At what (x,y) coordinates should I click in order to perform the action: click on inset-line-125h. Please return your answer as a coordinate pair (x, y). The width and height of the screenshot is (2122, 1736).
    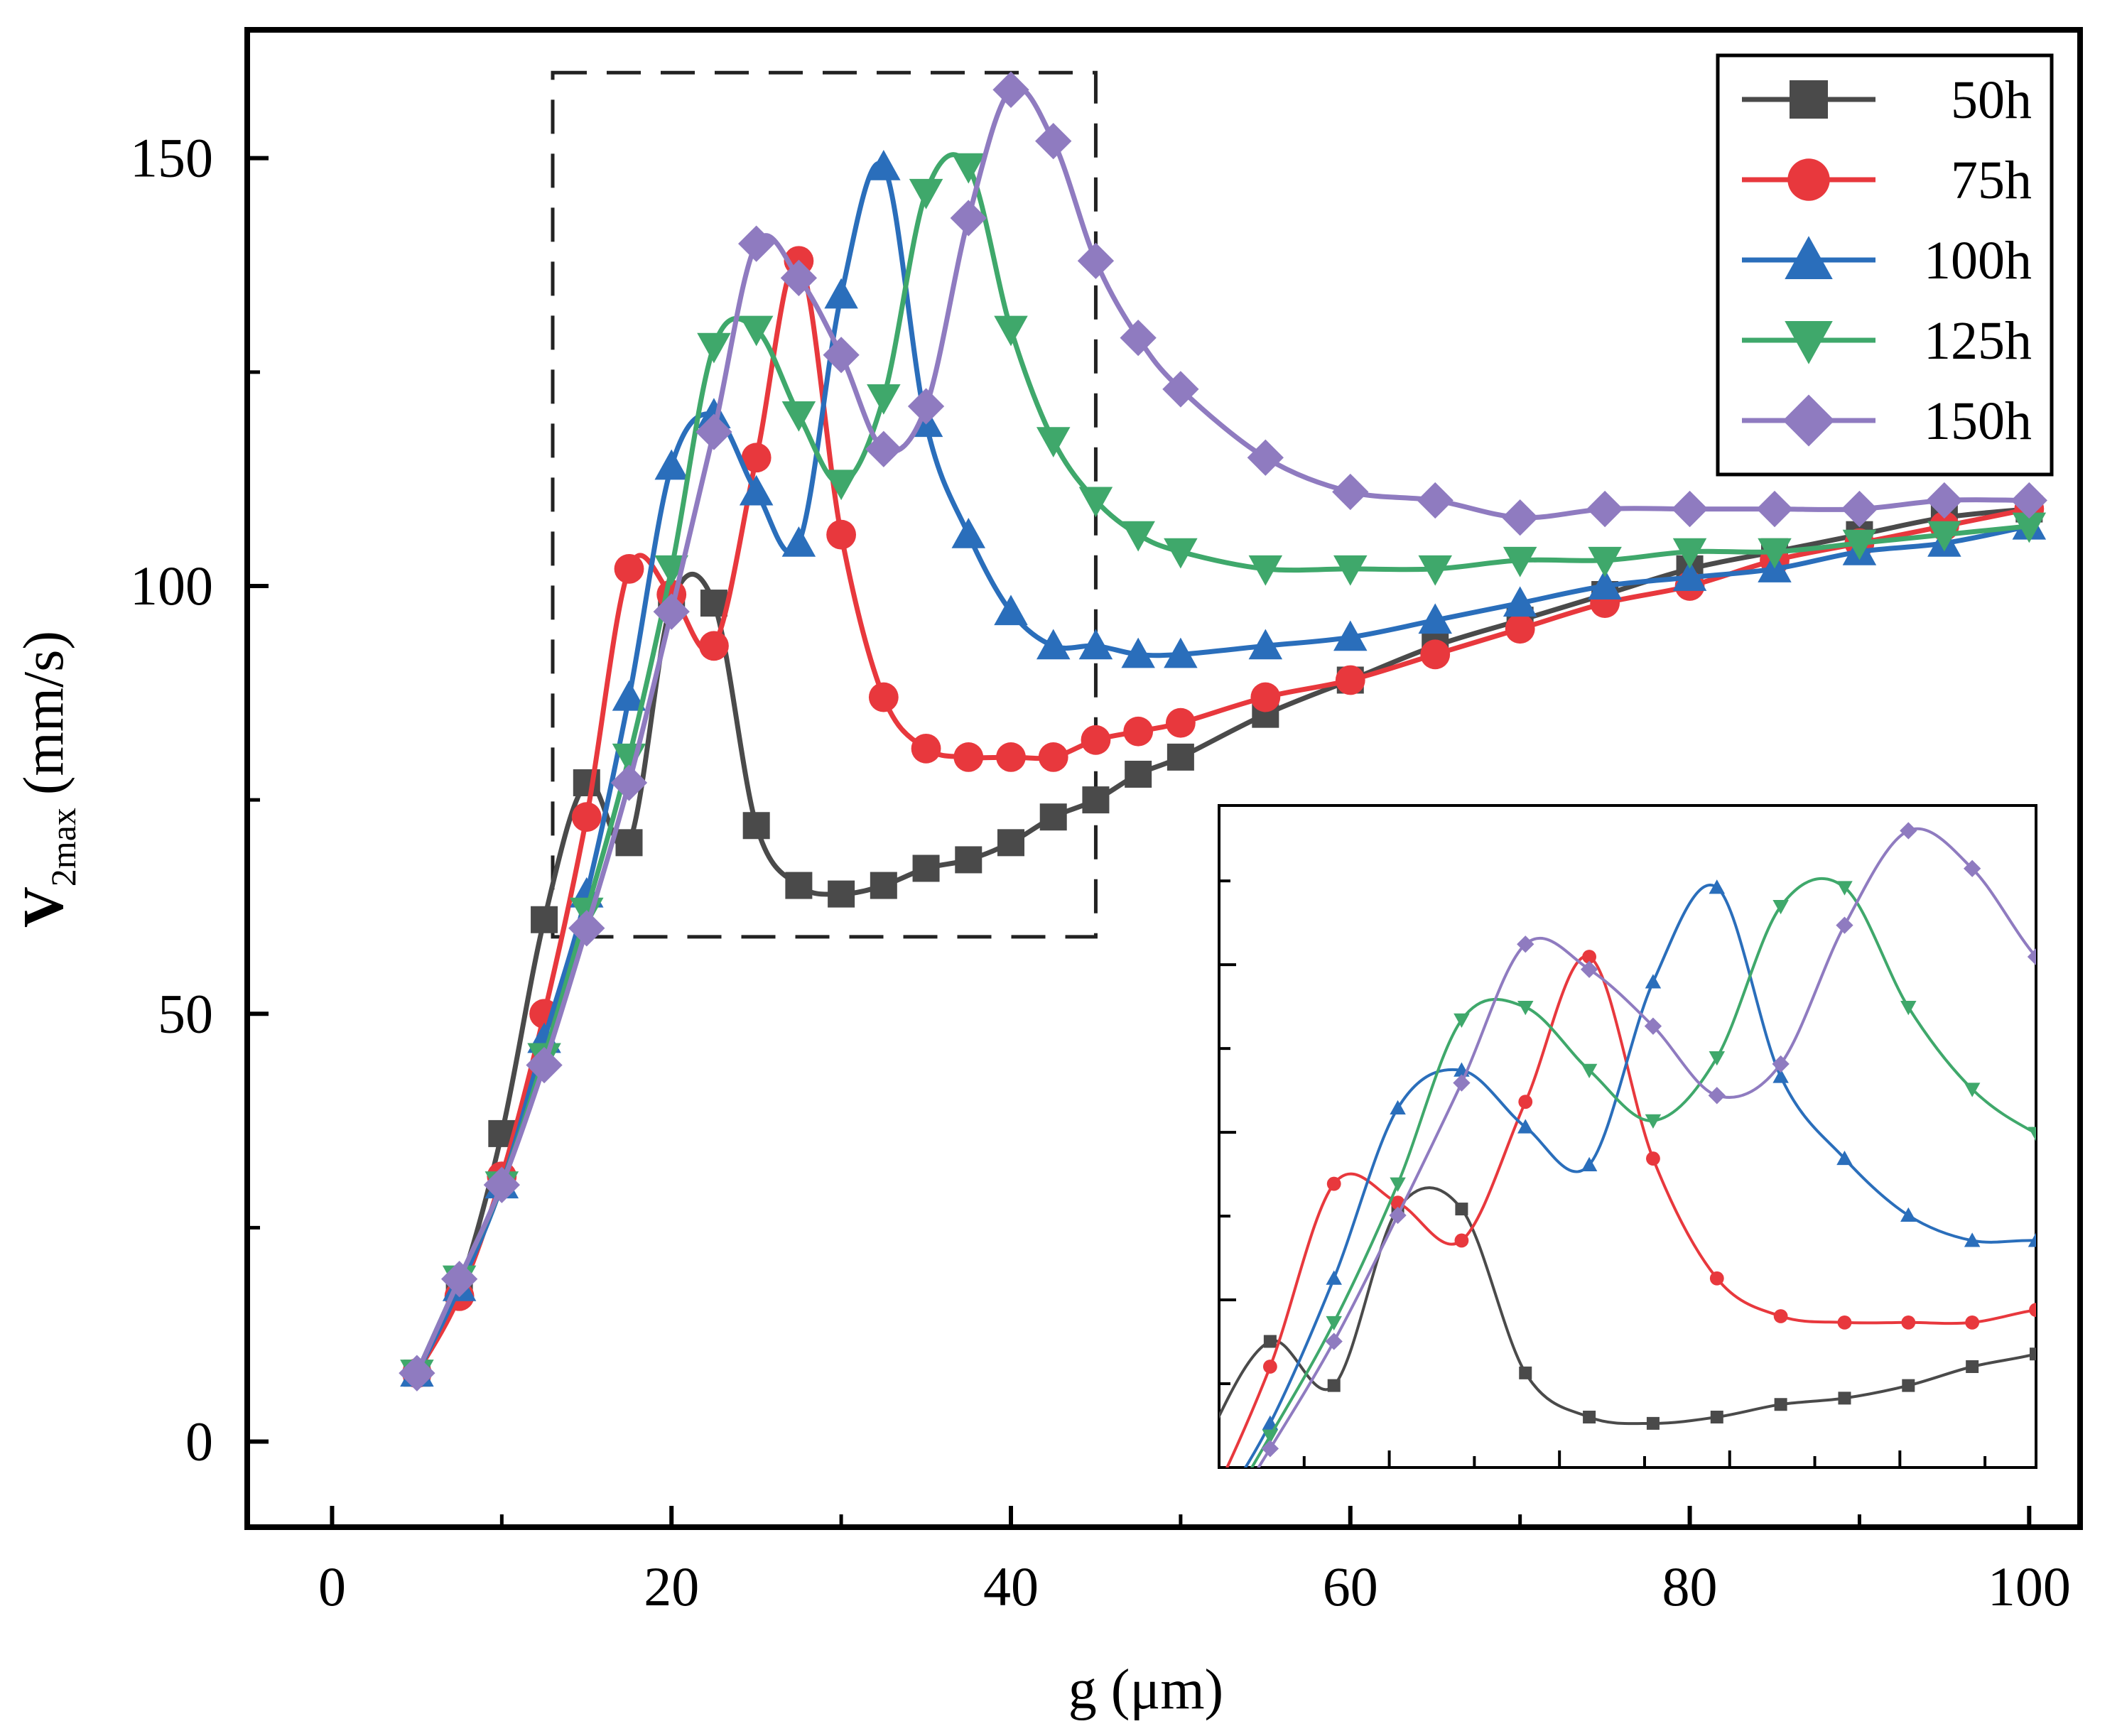
    Looking at the image, I should click on (1643, 1172).